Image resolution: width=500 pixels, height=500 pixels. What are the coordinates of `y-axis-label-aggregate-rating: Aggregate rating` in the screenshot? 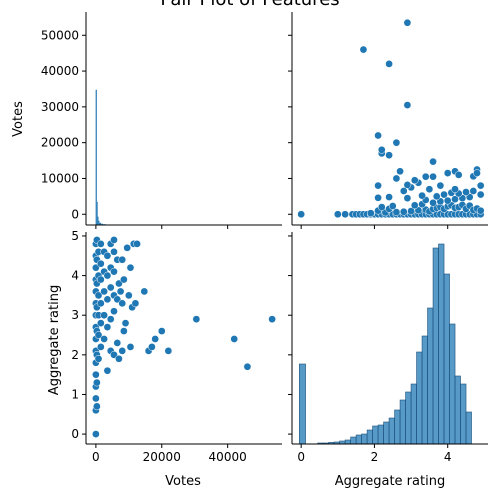 It's located at (54, 340).